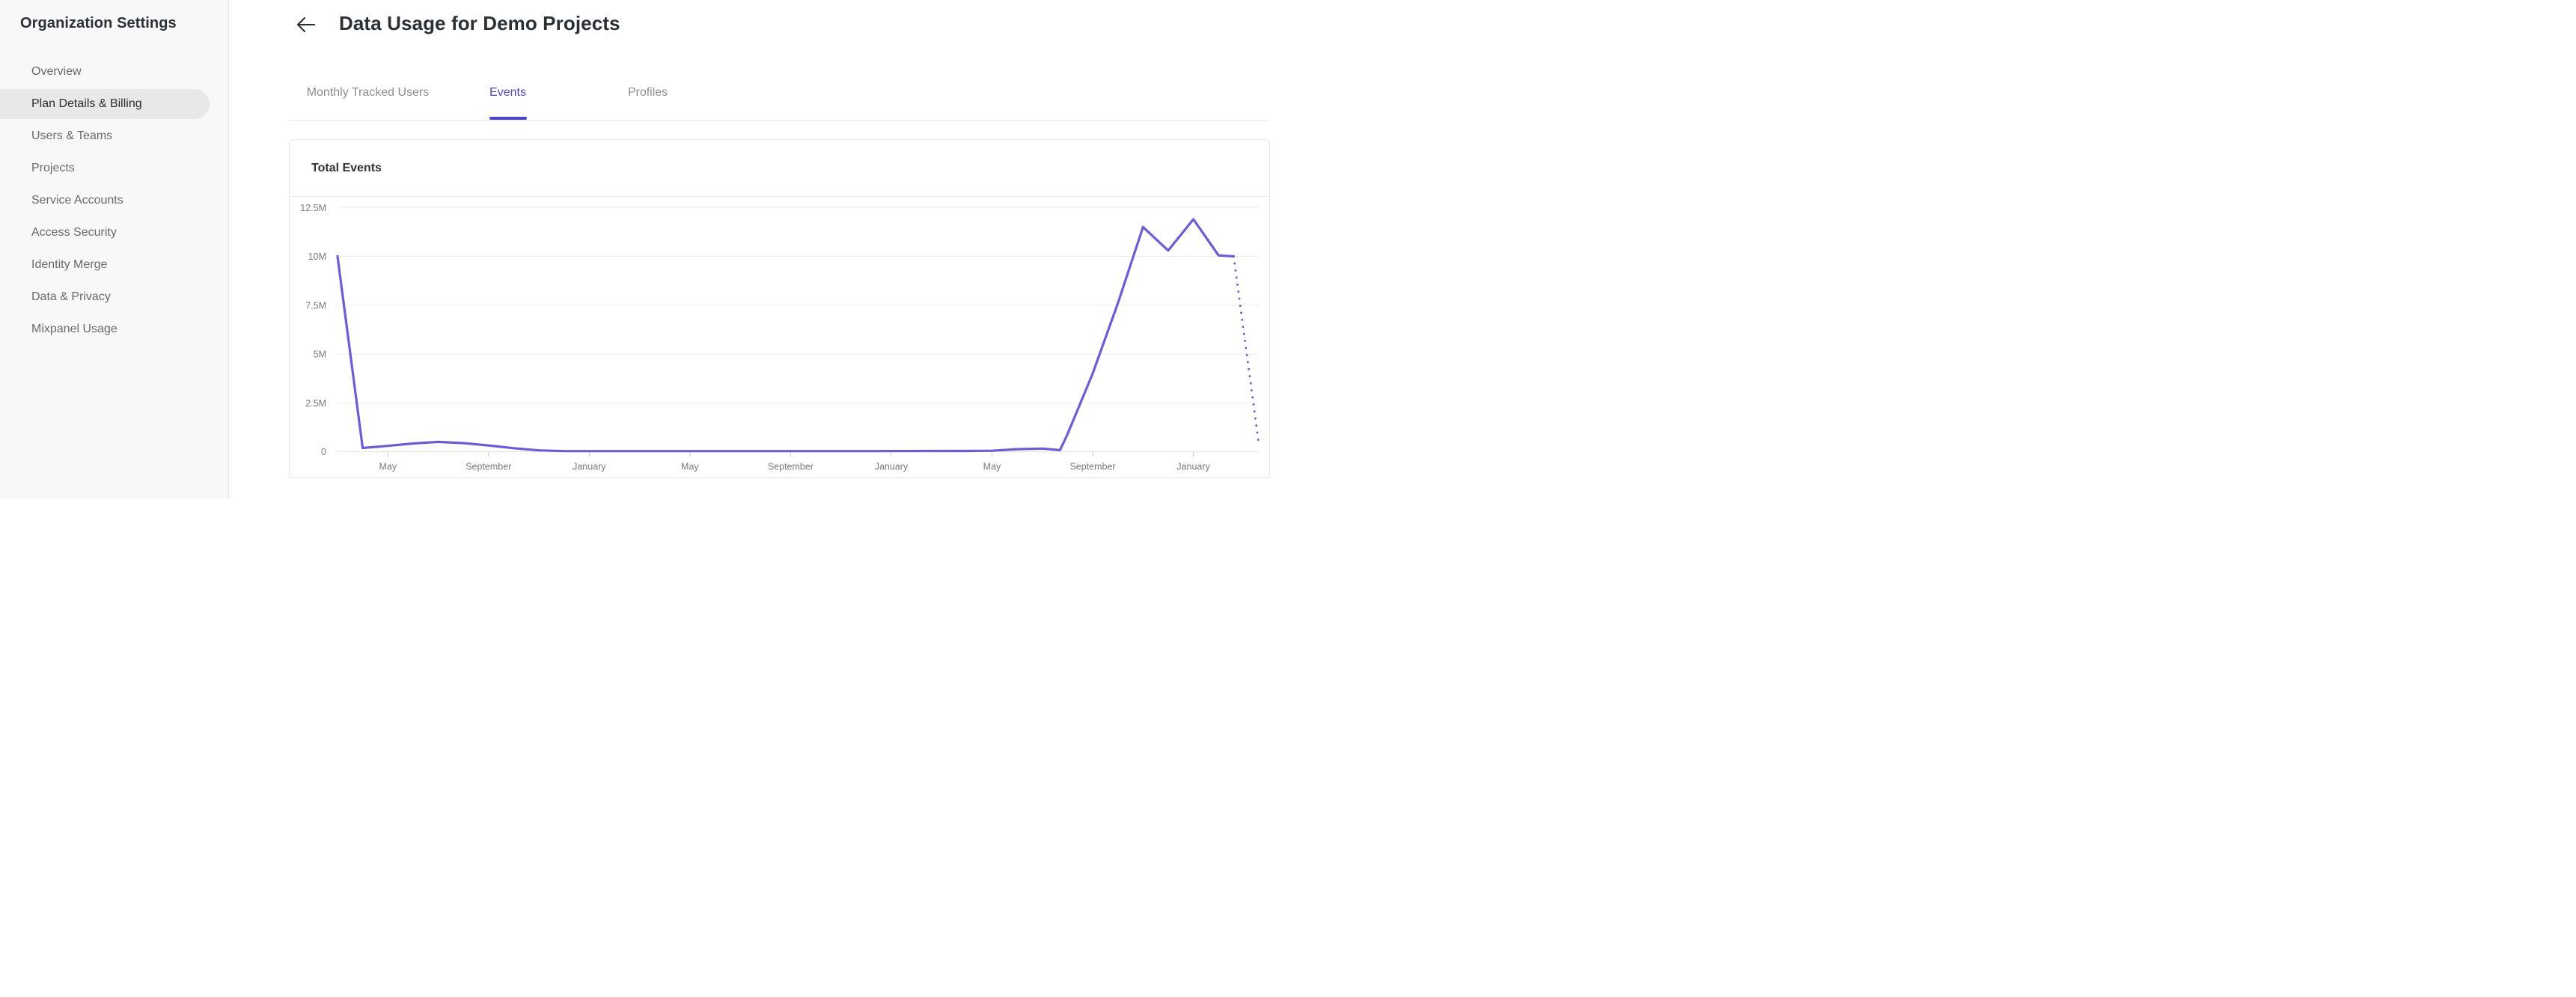  Describe the element at coordinates (647, 92) in the screenshot. I see `tab-label: Profiles` at that location.